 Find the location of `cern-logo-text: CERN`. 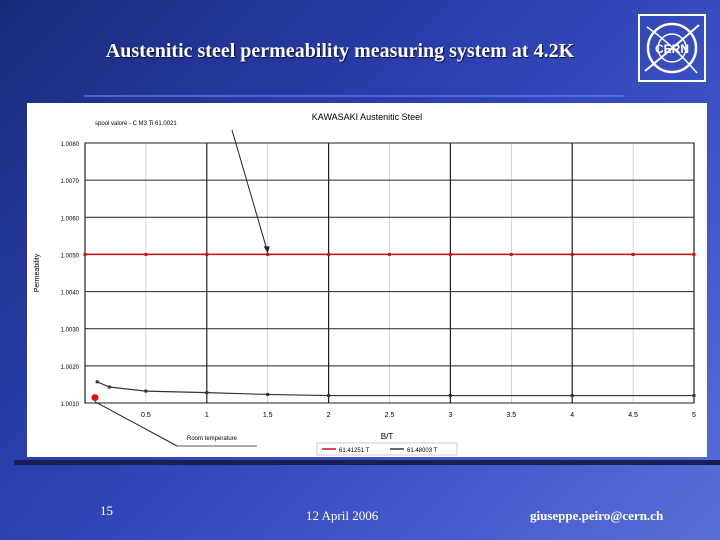

cern-logo-text: CERN is located at coordinates (672, 49).